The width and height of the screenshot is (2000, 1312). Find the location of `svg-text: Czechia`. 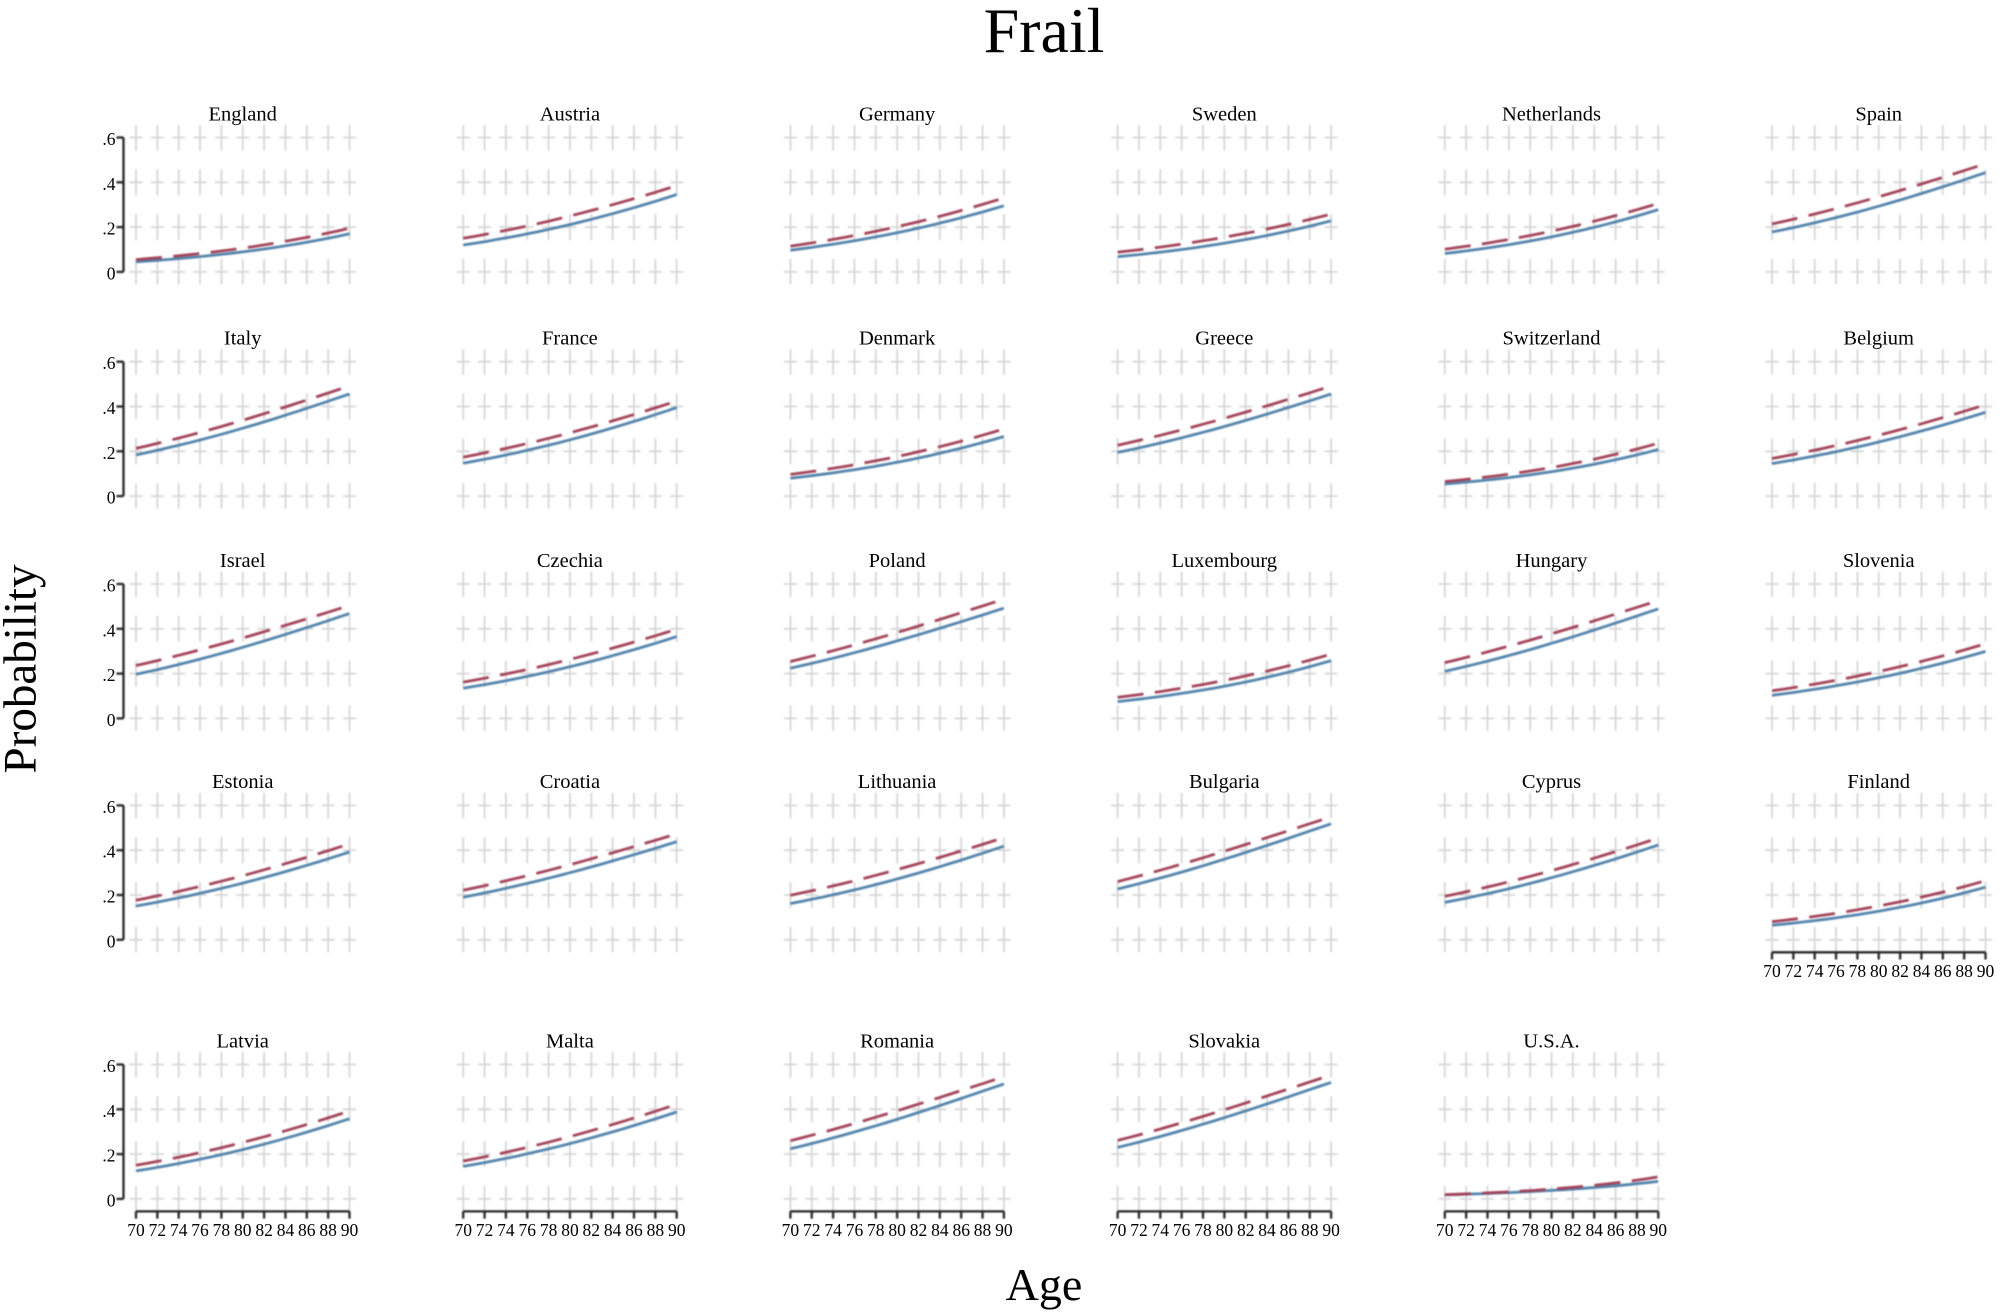

svg-text: Czechia is located at coordinates (570, 561).